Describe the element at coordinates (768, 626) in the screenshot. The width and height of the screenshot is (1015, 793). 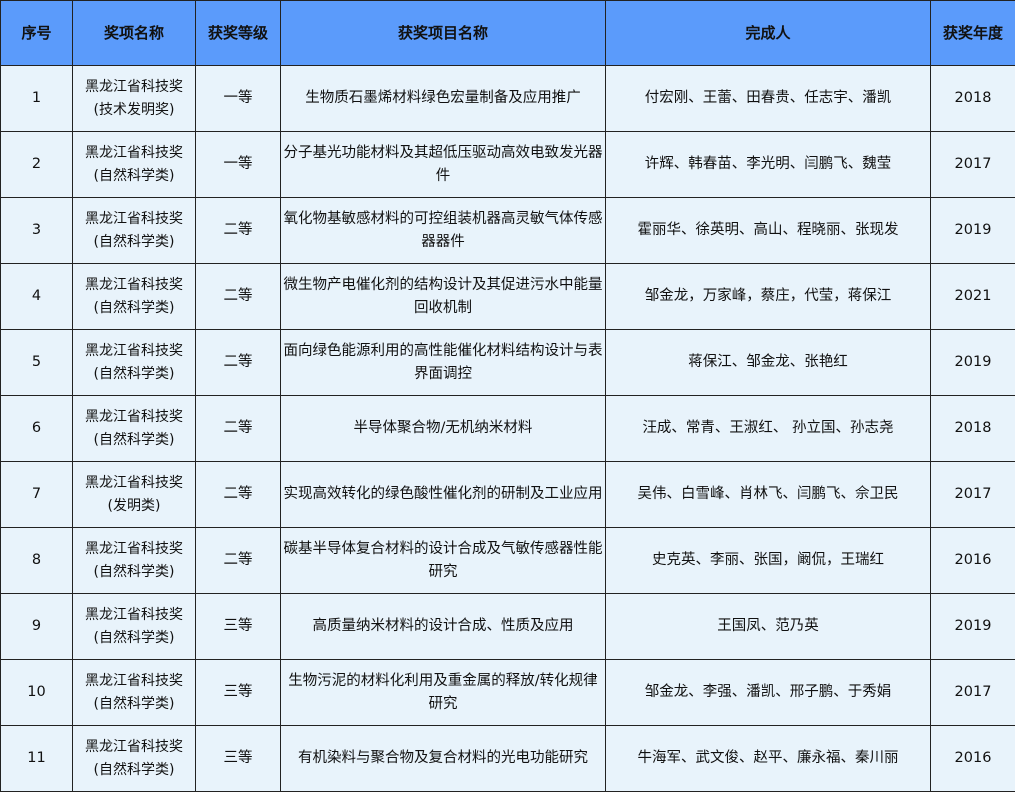
I see `cell-people: 王国凤、范乃英` at that location.